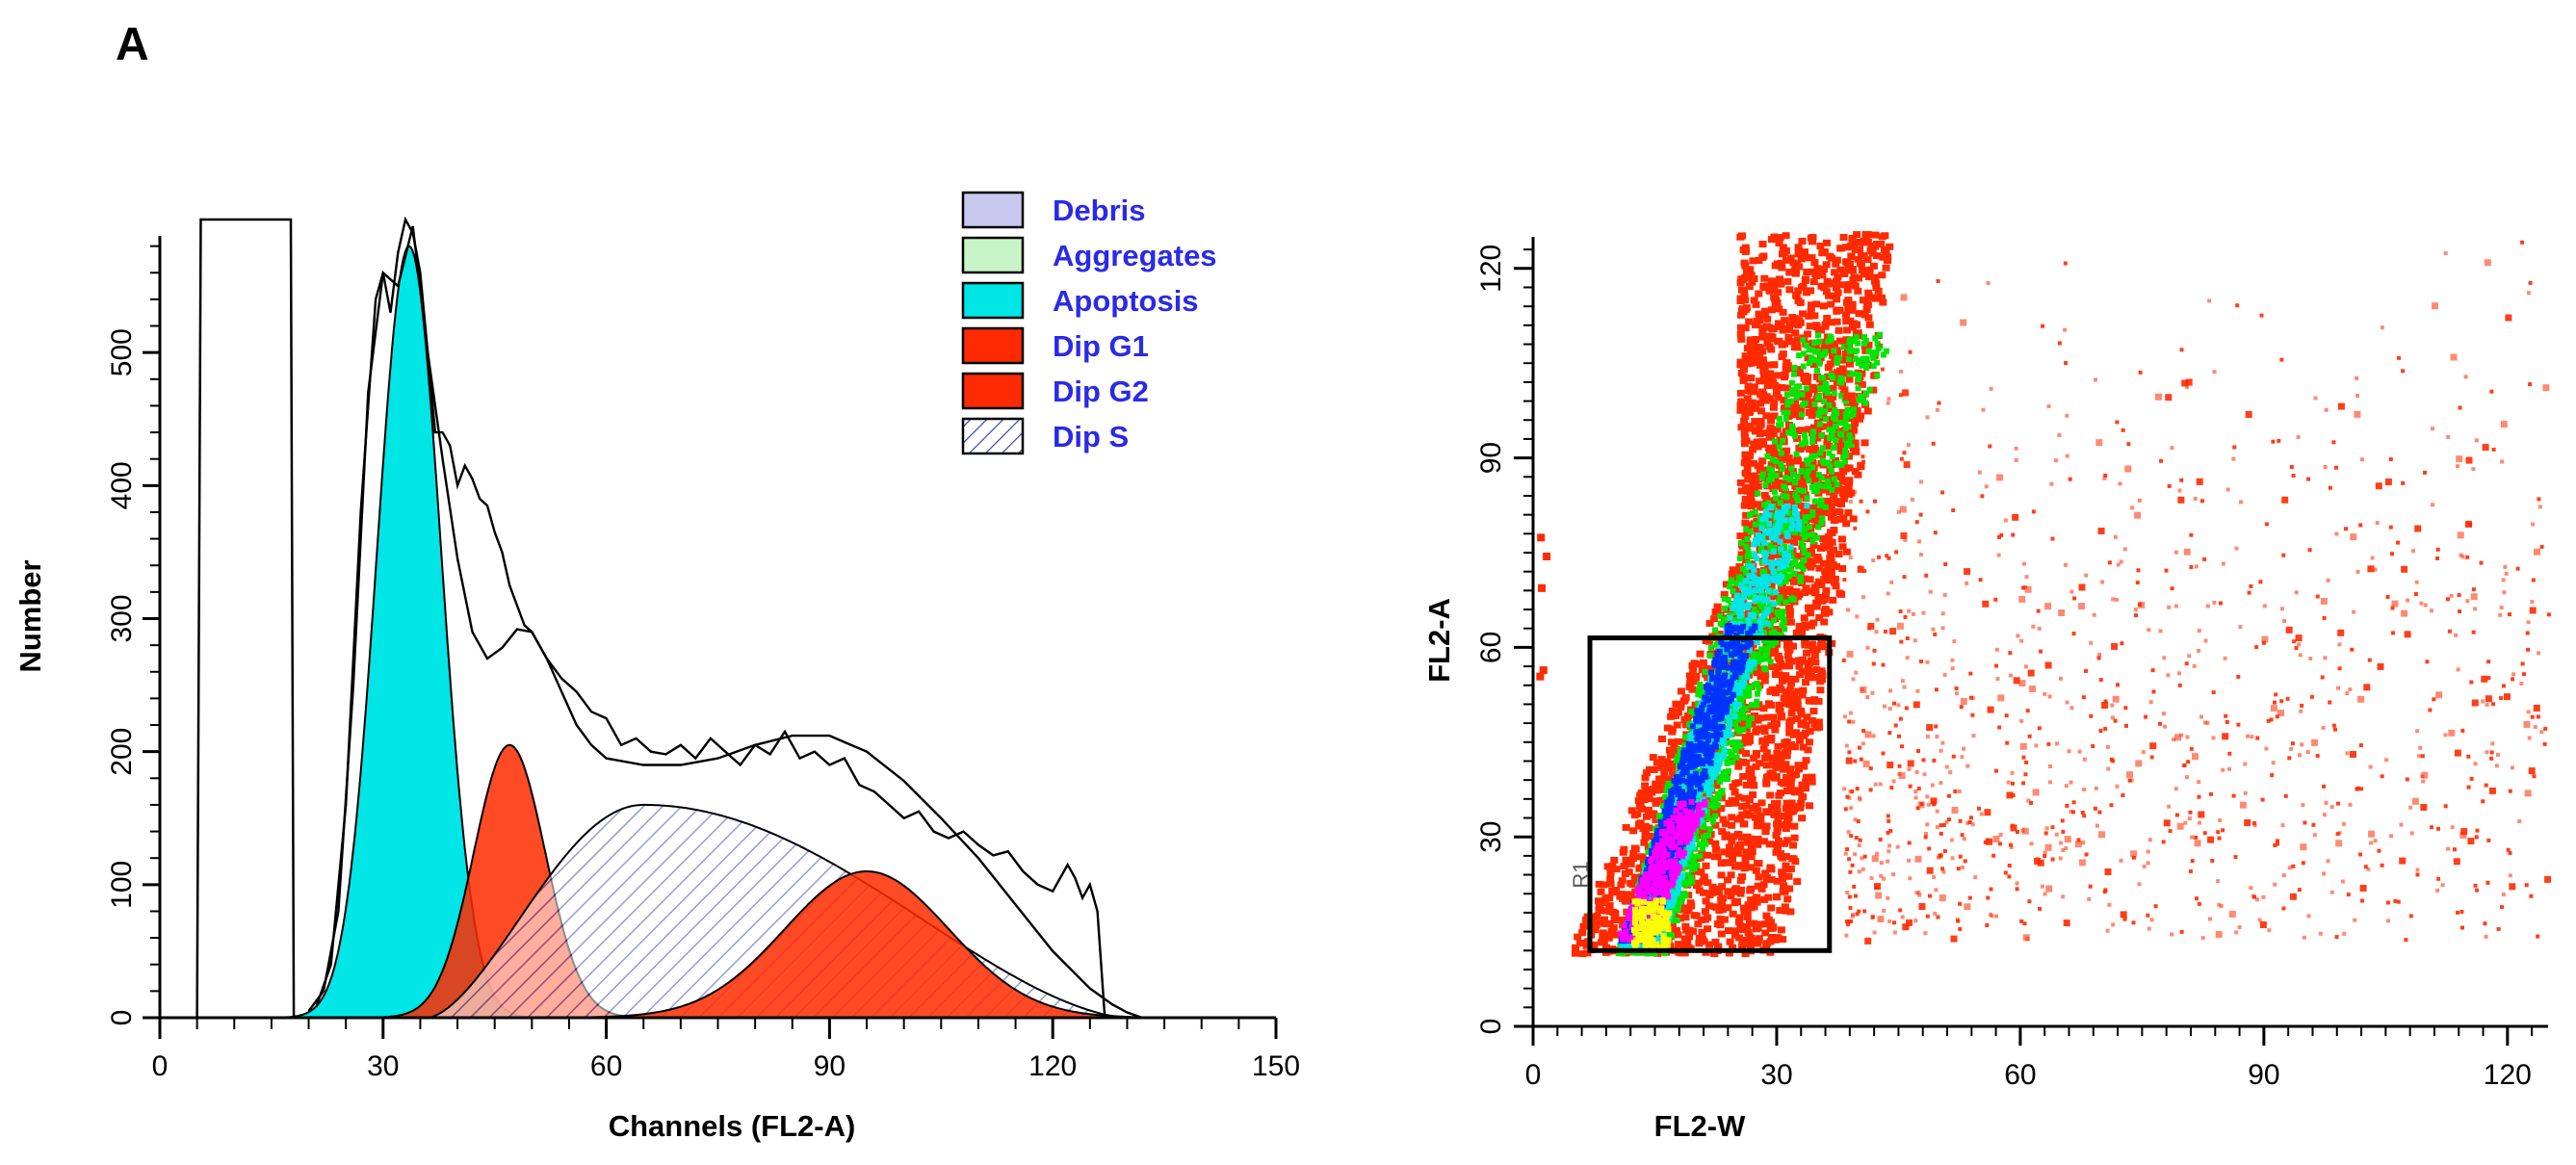  Describe the element at coordinates (606, 1066) in the screenshot. I see `histogram-x-tick-label: 60` at that location.